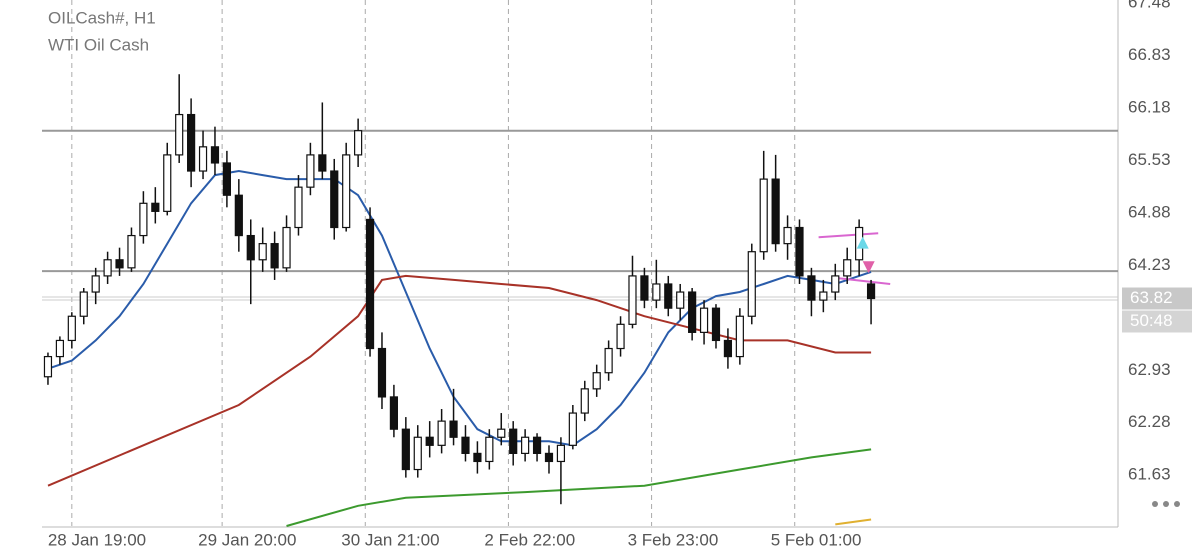  Describe the element at coordinates (1149, 264) in the screenshot. I see `y-tick-label: 64.23` at that location.